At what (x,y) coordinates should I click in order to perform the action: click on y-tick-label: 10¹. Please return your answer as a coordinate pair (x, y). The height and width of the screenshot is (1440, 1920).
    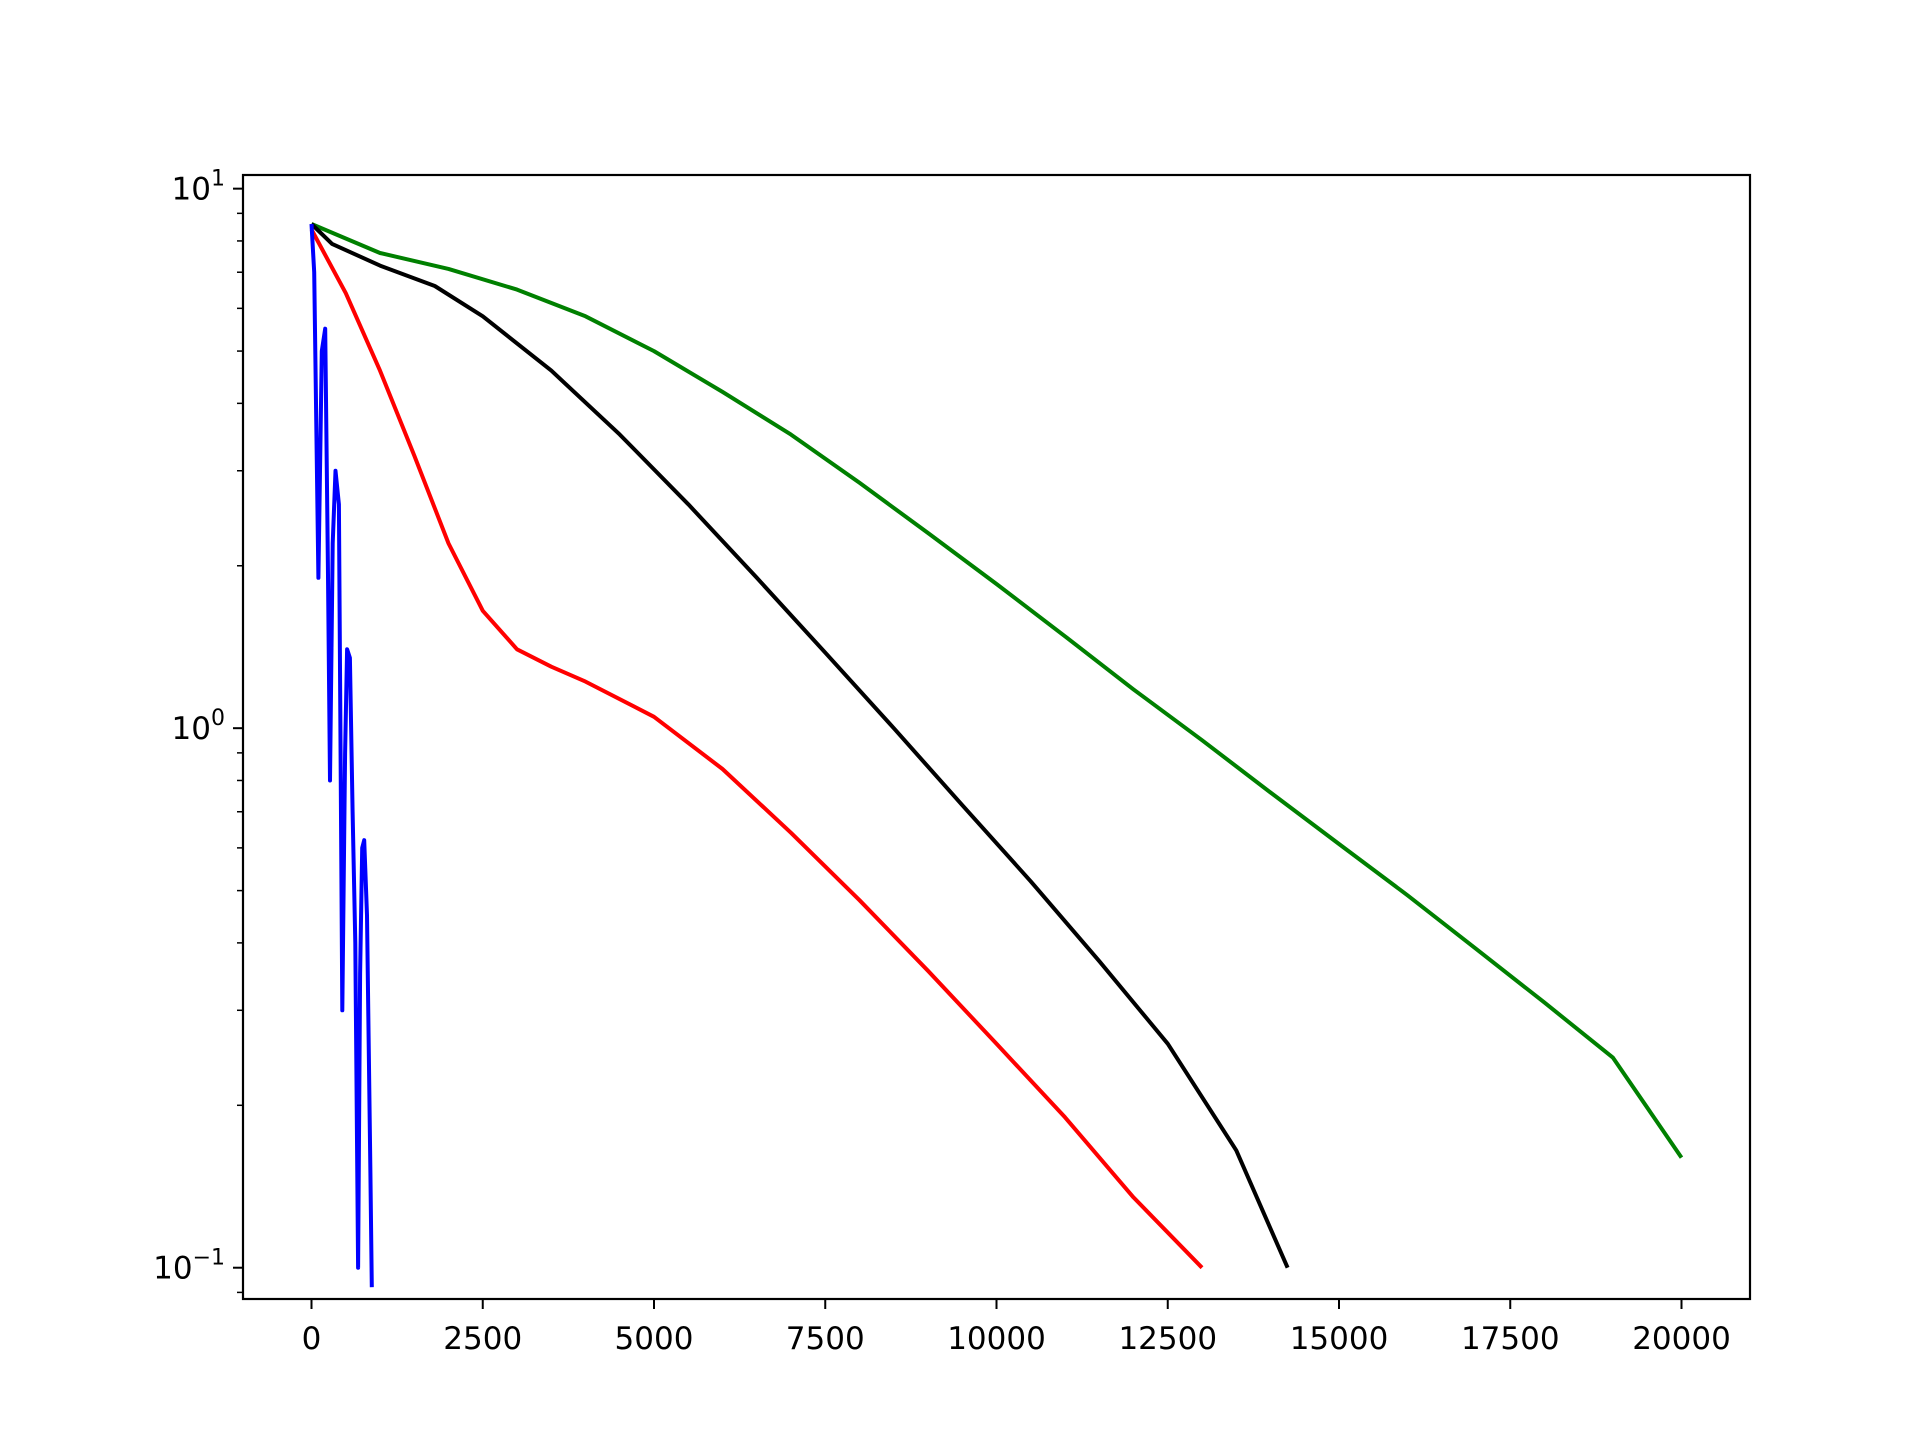
    Looking at the image, I should click on (198, 187).